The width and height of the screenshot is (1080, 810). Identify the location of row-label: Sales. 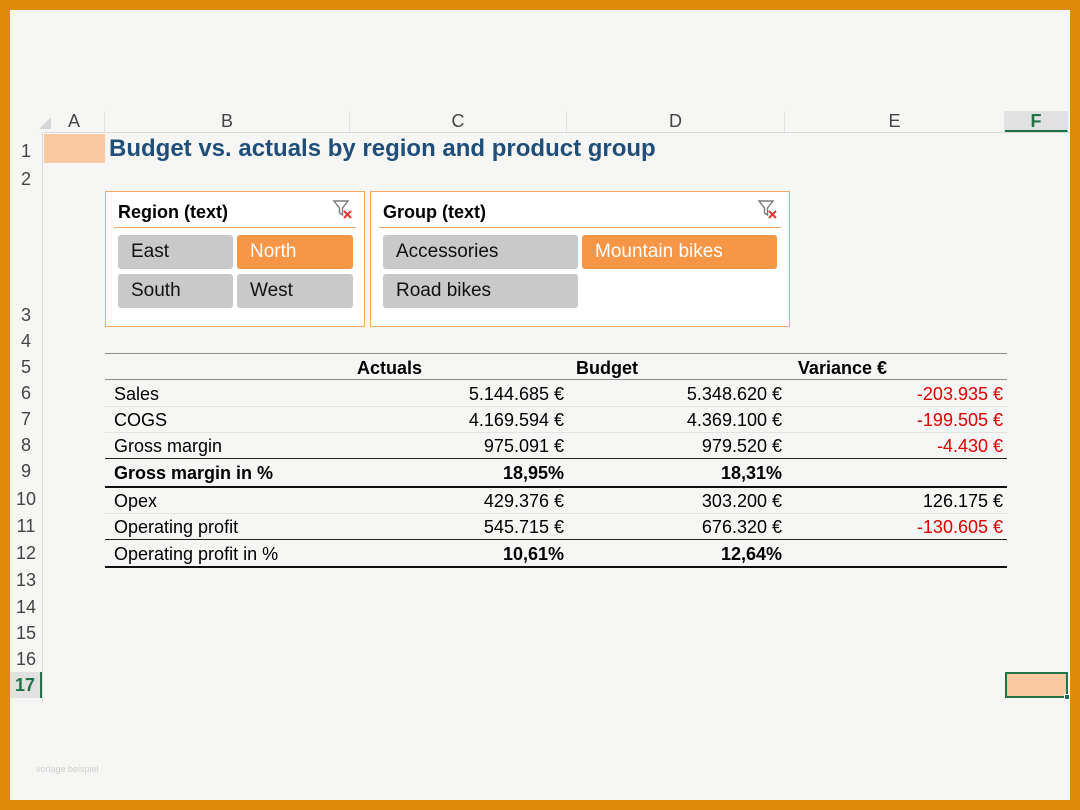
(137, 394).